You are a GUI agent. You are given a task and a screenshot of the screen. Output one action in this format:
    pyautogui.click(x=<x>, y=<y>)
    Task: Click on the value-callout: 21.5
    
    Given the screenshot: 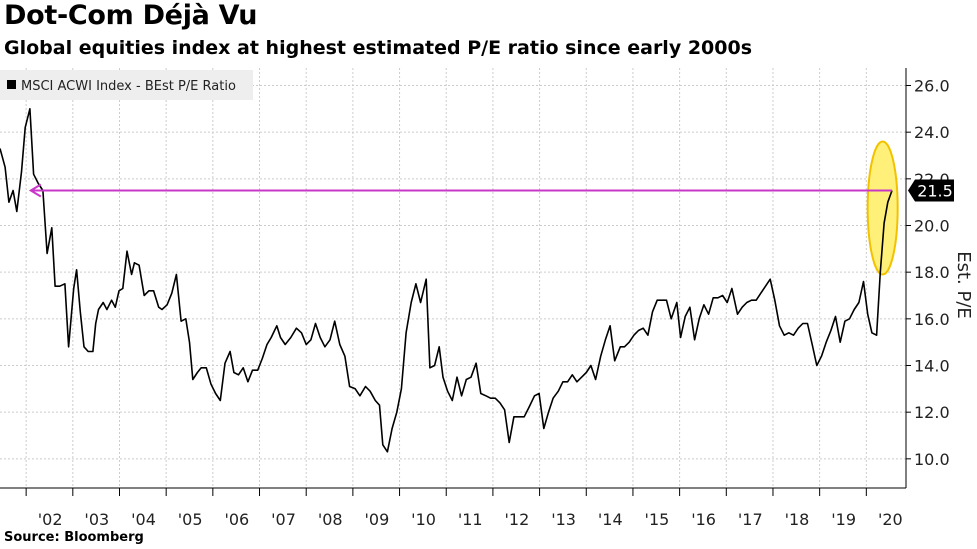 What is the action you would take?
    pyautogui.click(x=931, y=190)
    